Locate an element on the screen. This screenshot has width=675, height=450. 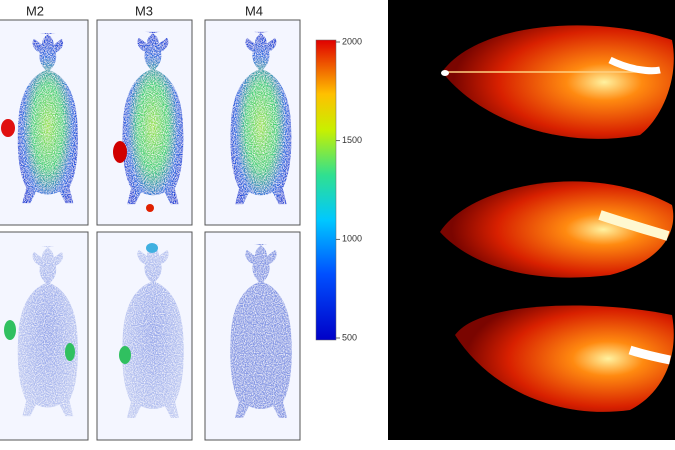
colorbar is located at coordinates (326, 190).